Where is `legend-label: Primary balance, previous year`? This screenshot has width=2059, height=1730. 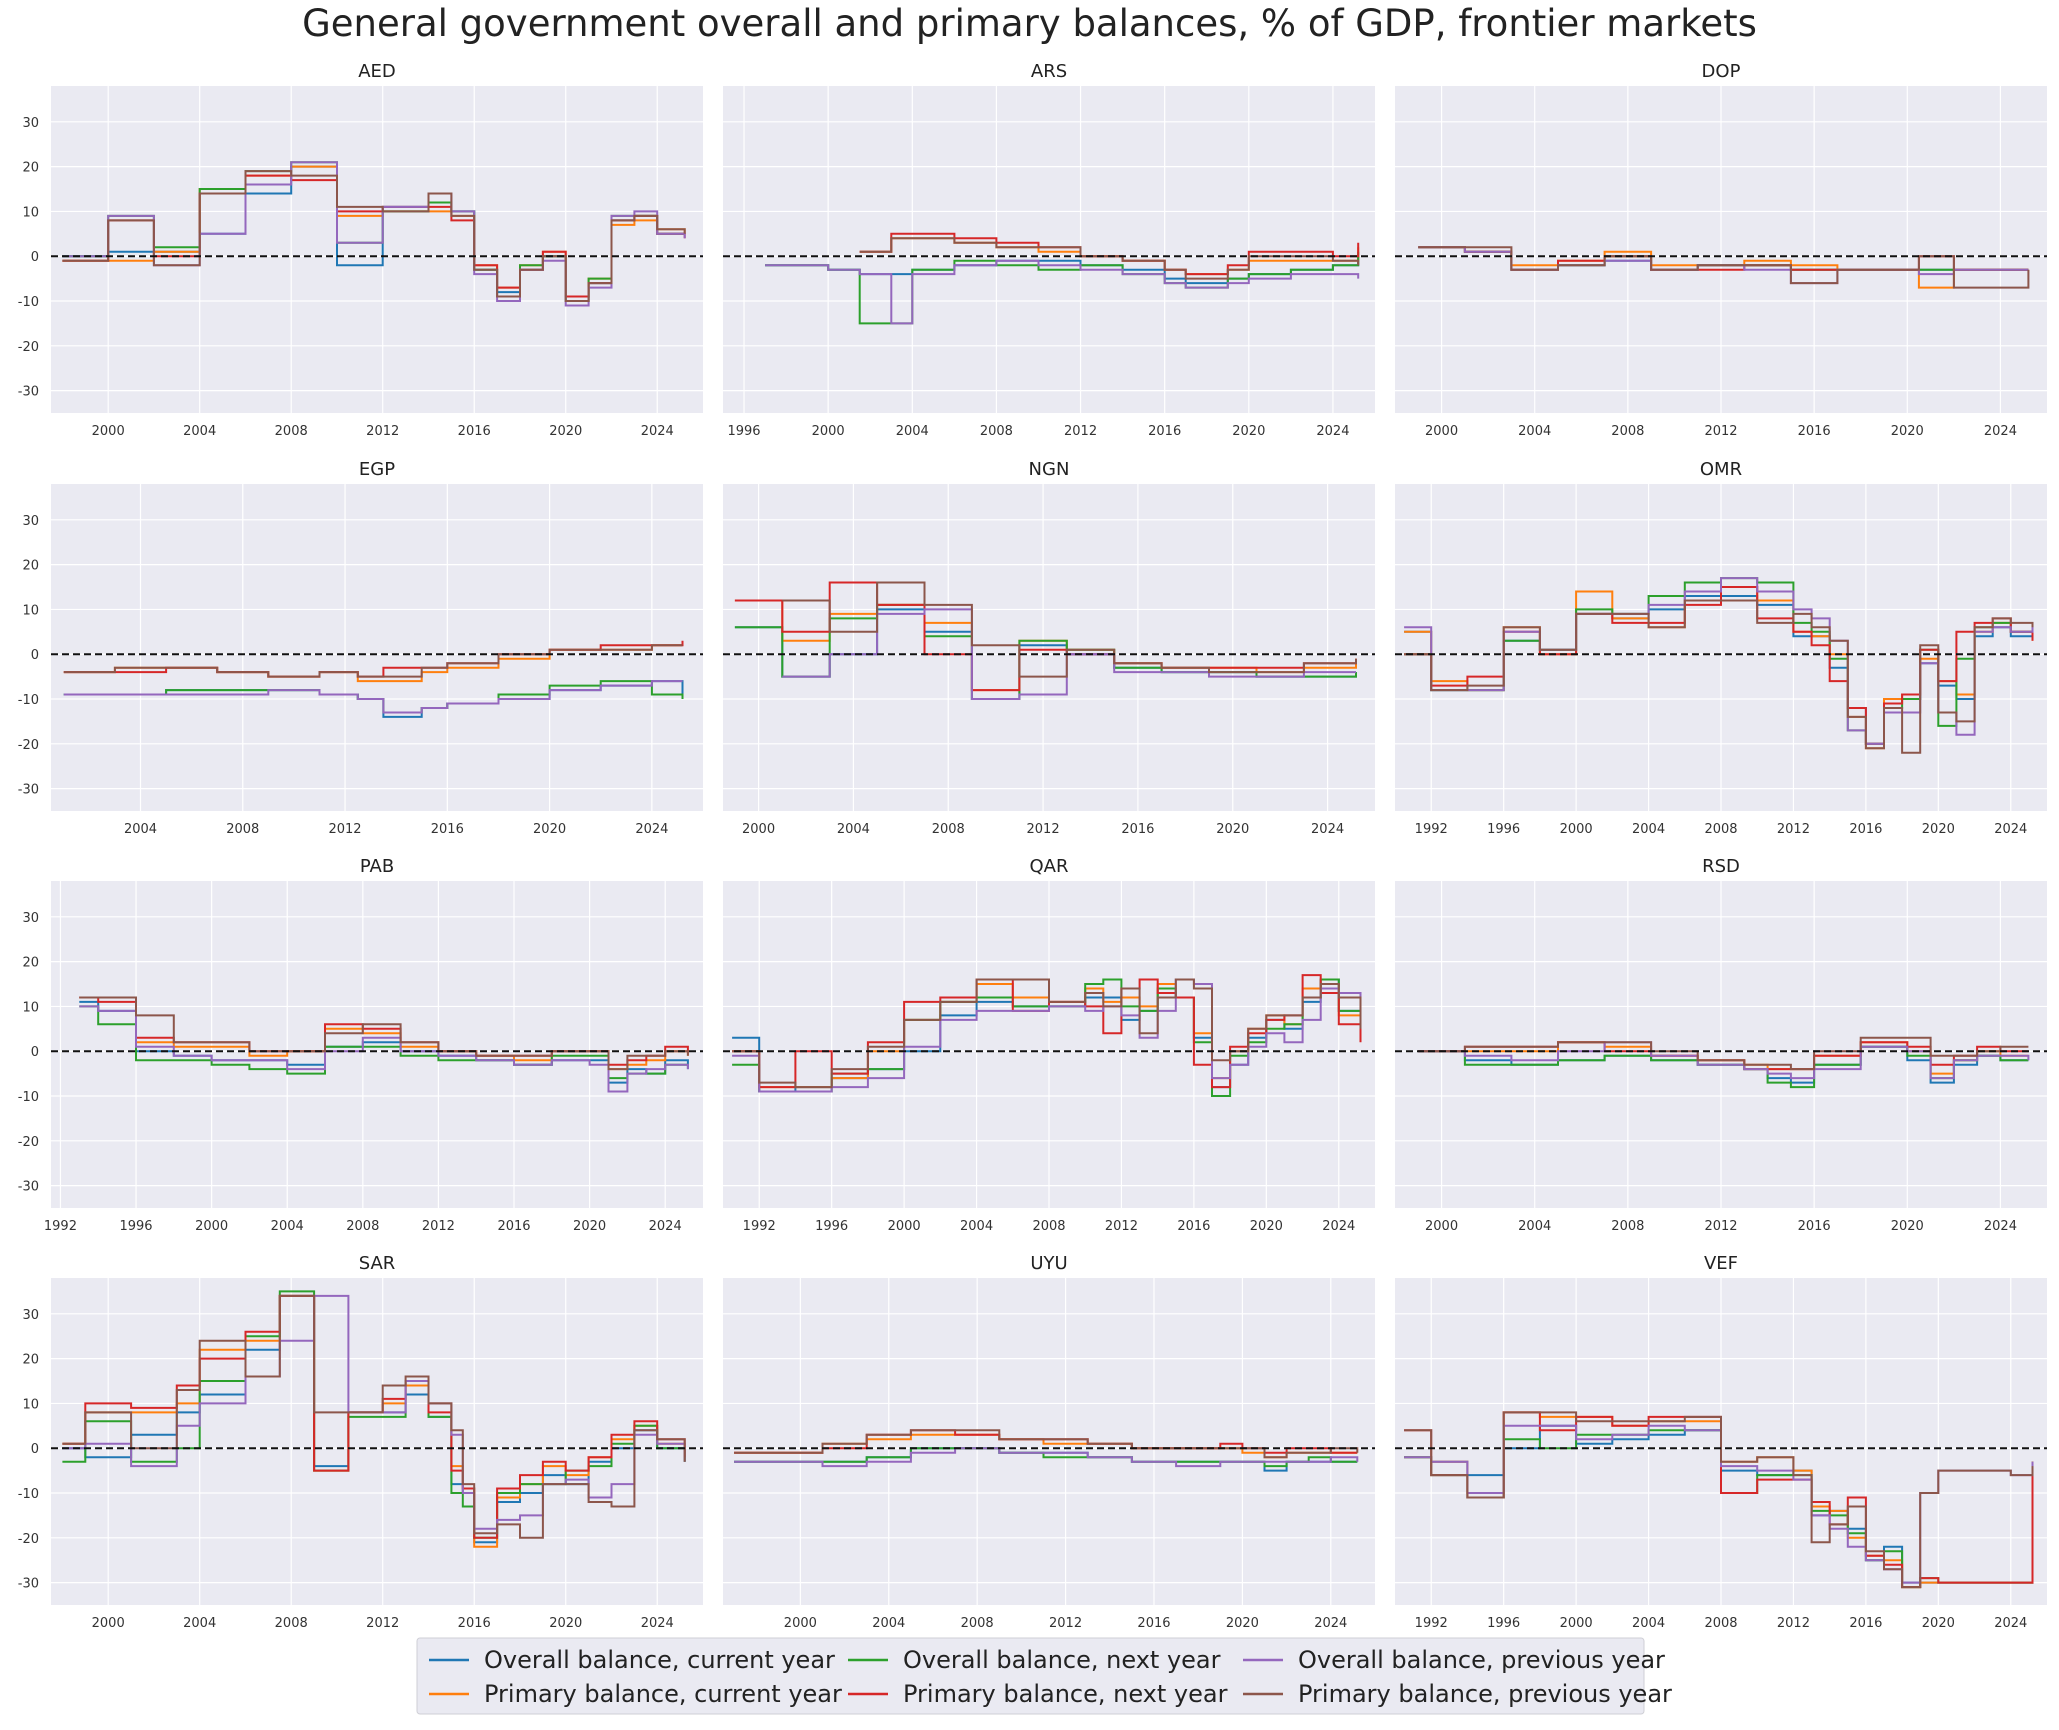 legend-label: Primary balance, previous year is located at coordinates (1485, 1694).